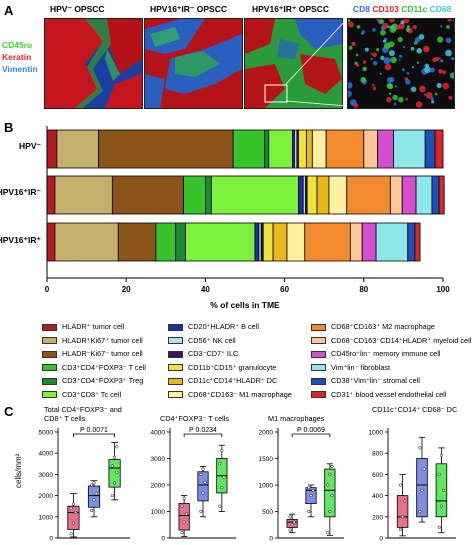 The height and width of the screenshot is (545, 474). What do you see at coordinates (84, 485) in the screenshot?
I see `boxplot-panel: 0 1000 2000 3000 4000 5000 P 0.0071` at bounding box center [84, 485].